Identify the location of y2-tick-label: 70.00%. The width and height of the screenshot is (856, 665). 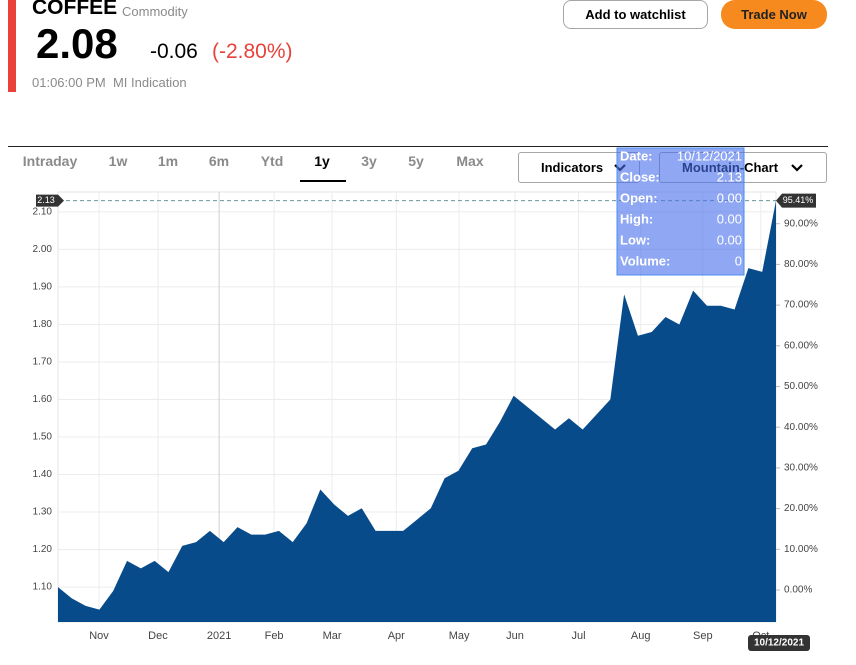
(801, 305).